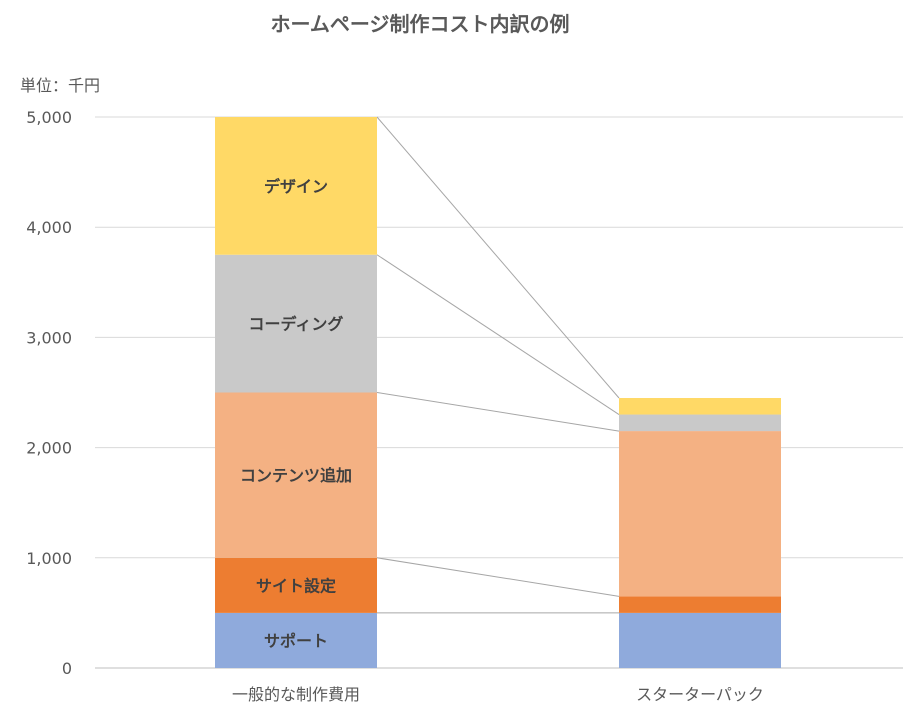 This screenshot has height=715, width=910. I want to click on y-tick-label: 3,000, so click(49, 337).